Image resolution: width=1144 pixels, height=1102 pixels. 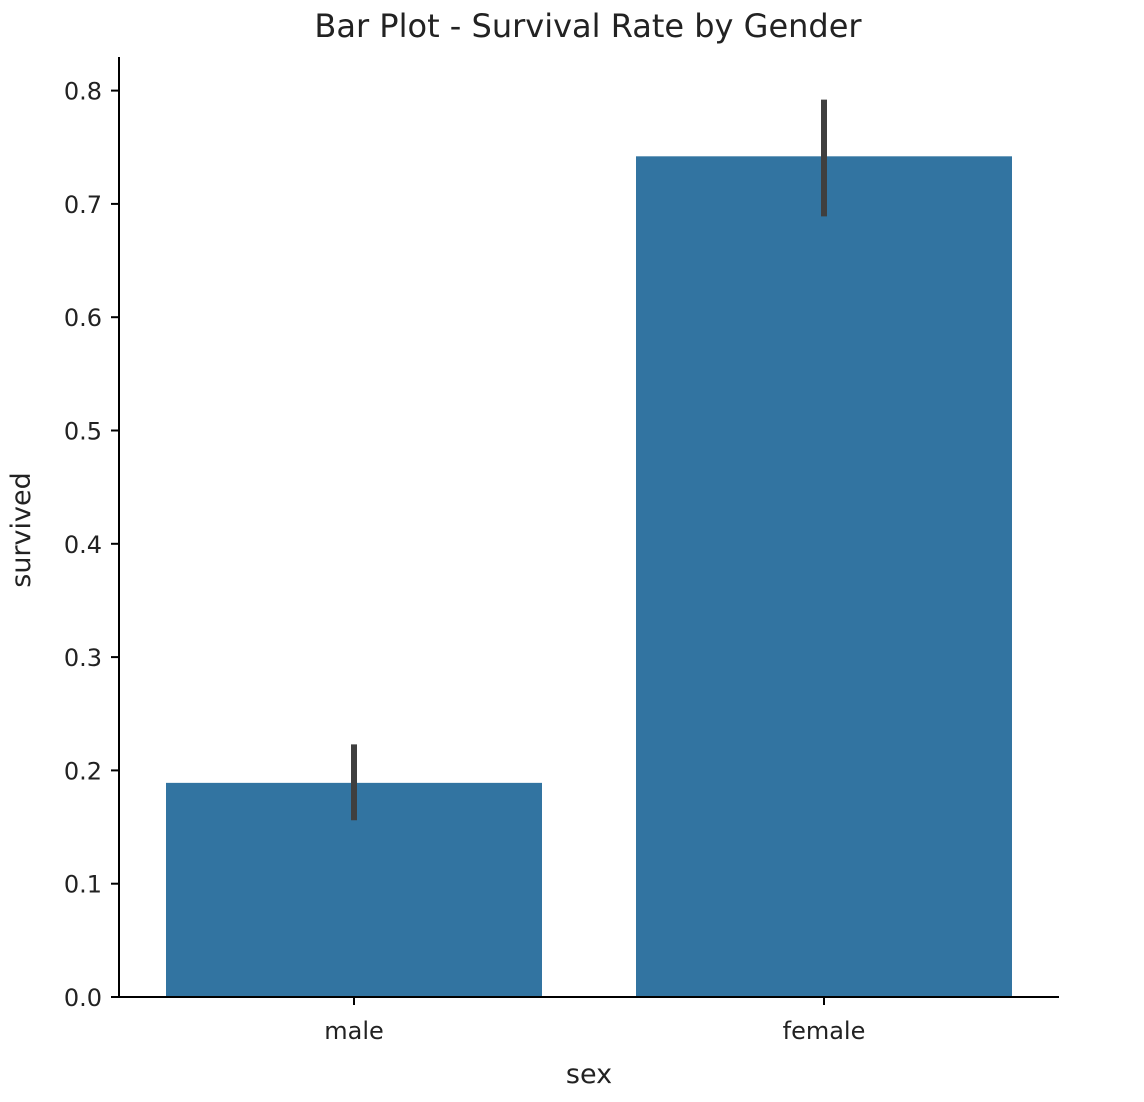 I want to click on y-tick-label: 0.2, so click(x=83, y=771).